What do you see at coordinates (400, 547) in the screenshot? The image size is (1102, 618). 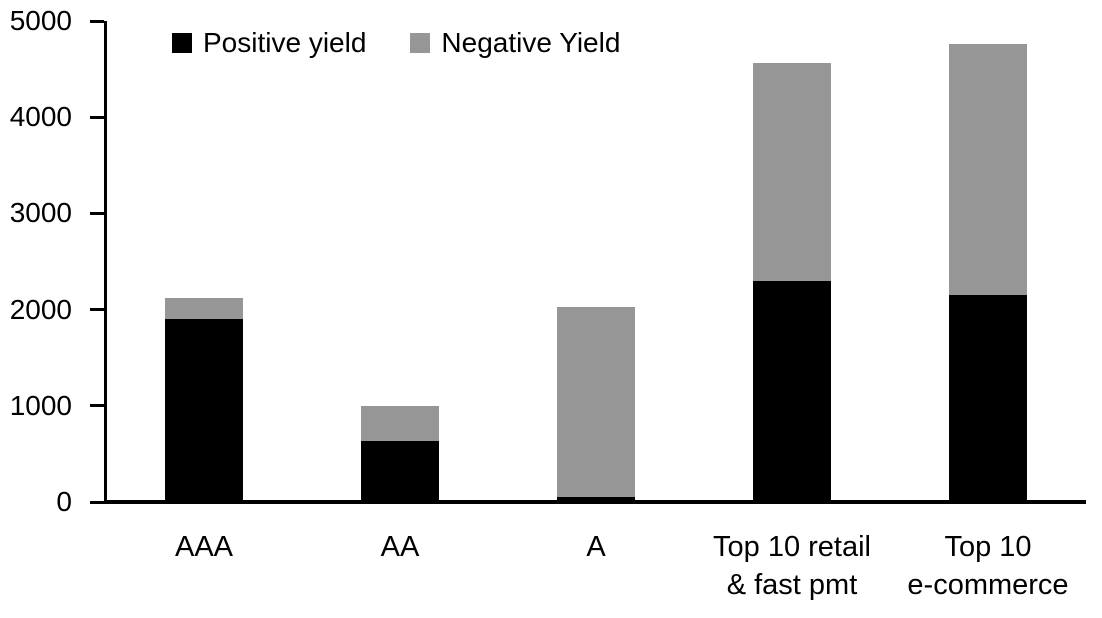 I see `x-category-label: AA` at bounding box center [400, 547].